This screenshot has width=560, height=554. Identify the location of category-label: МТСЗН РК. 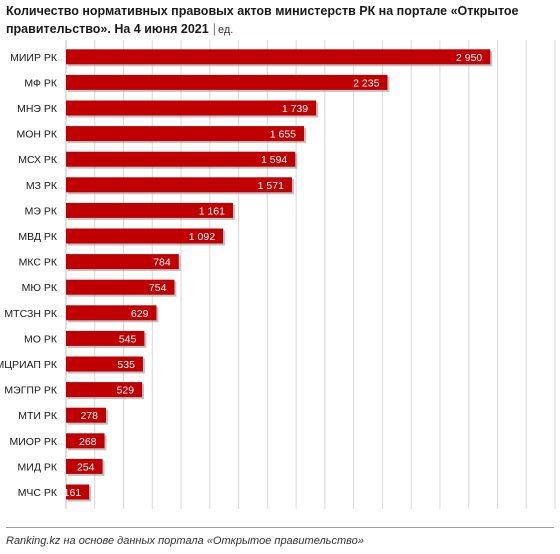
(30, 314).